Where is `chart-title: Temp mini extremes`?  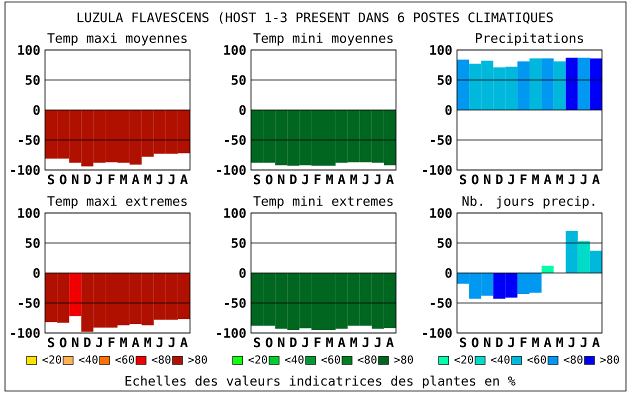 chart-title: Temp mini extremes is located at coordinates (323, 202).